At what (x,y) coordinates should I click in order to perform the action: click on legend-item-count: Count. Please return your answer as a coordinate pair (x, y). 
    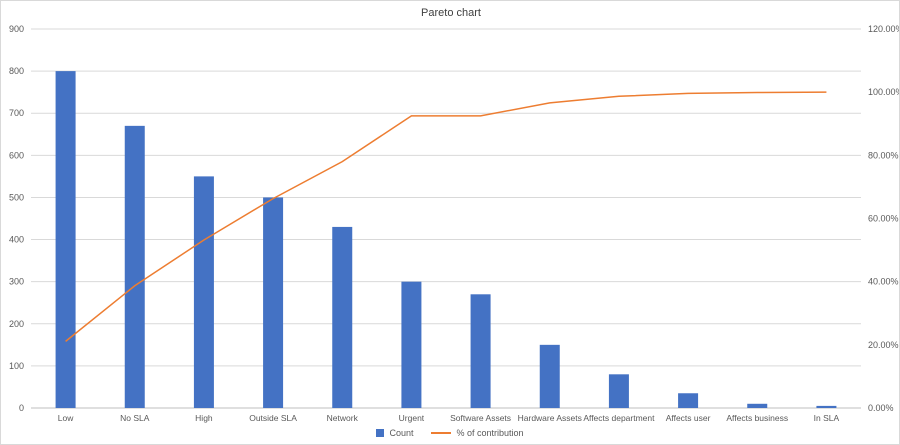
    Looking at the image, I should click on (394, 433).